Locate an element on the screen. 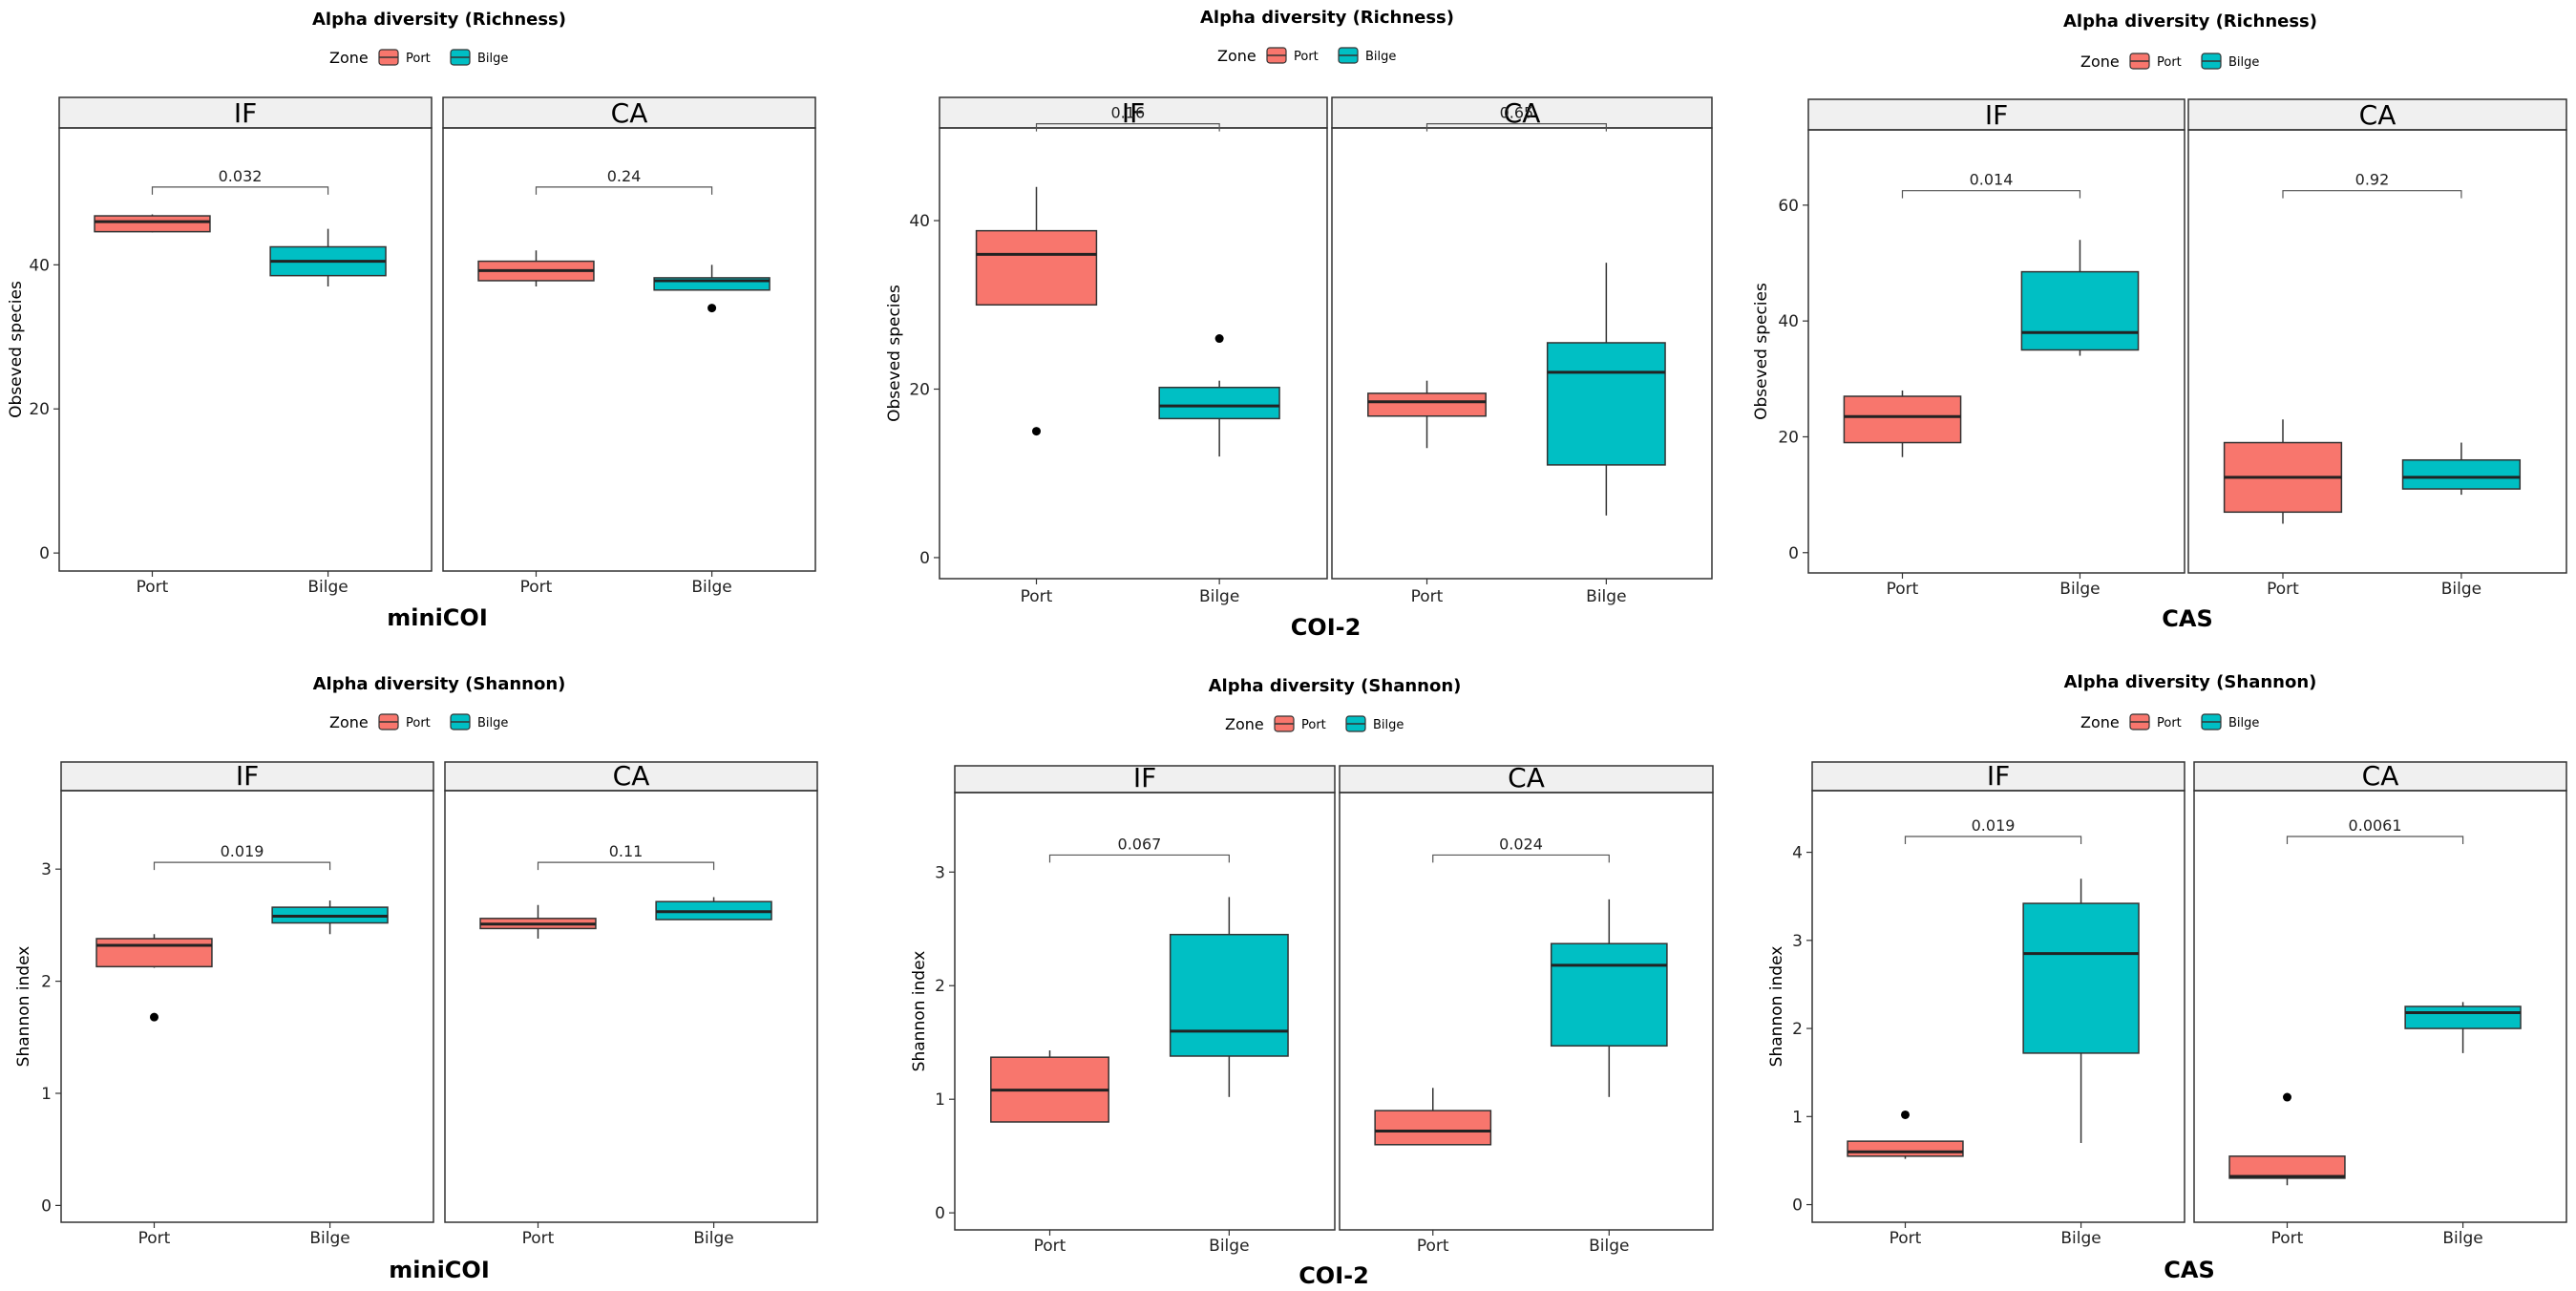  y-tick-label: 20 is located at coordinates (39, 410).